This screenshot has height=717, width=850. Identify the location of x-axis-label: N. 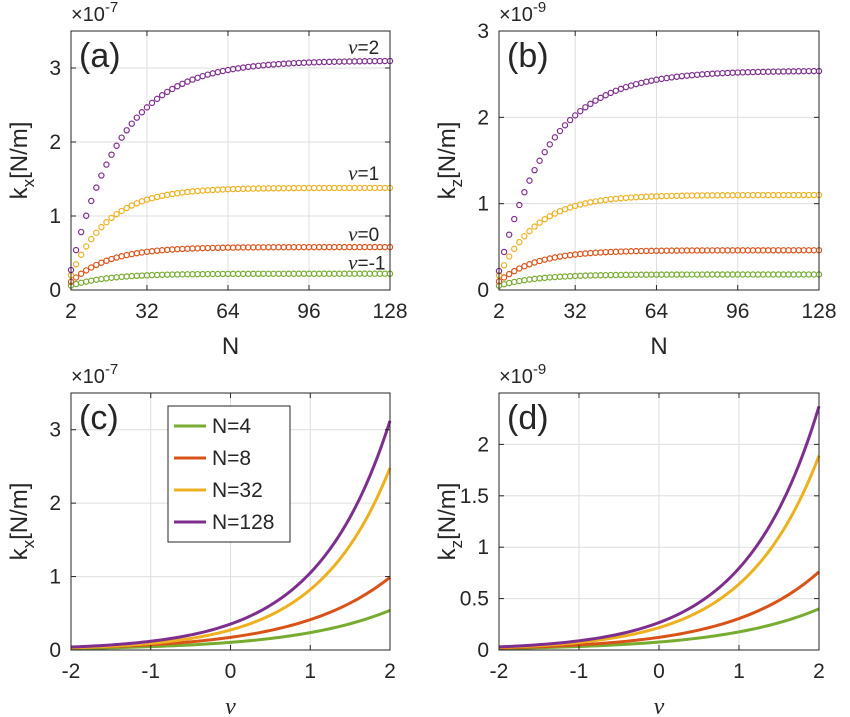
(658, 346).